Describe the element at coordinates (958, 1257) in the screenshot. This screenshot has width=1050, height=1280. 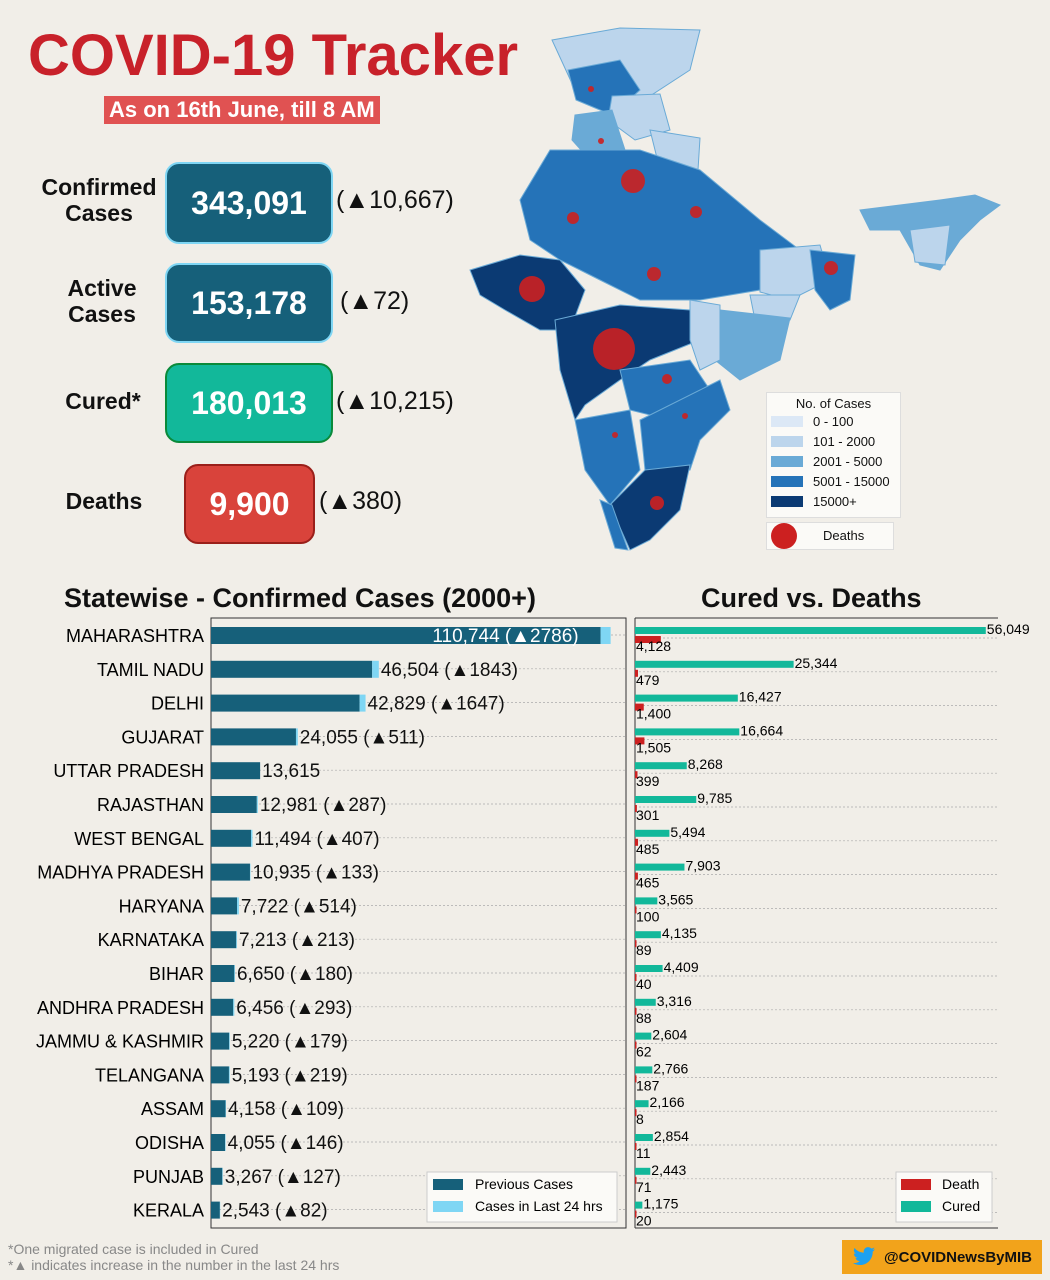
I see `twitter-handle: @COVIDNewsByMIB` at that location.